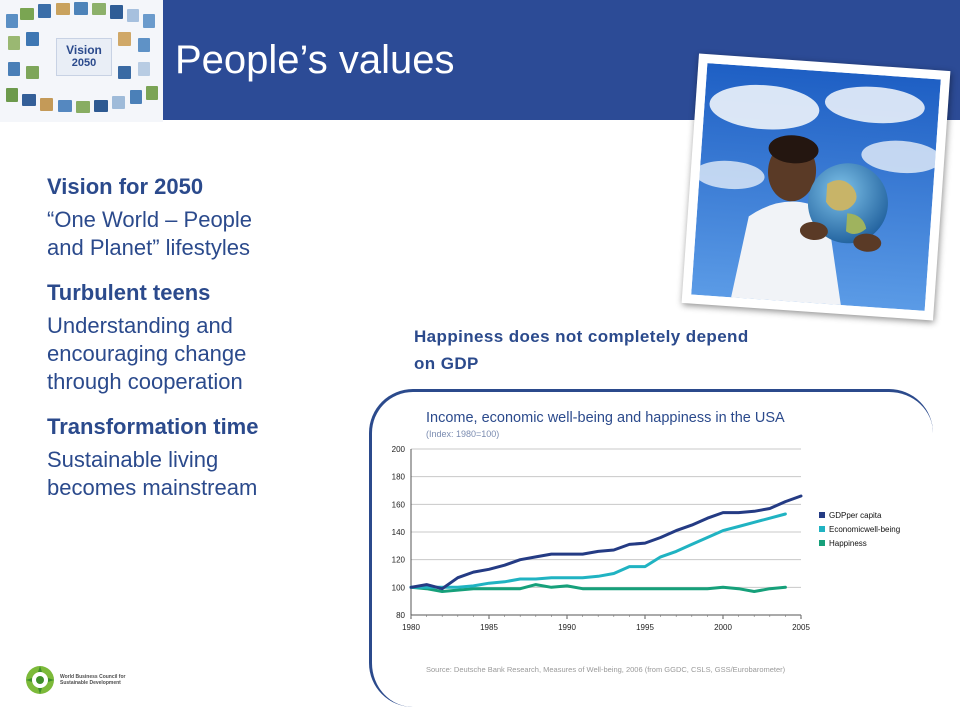  What do you see at coordinates (723, 627) in the screenshot?
I see `x-tick-label: 2000` at bounding box center [723, 627].